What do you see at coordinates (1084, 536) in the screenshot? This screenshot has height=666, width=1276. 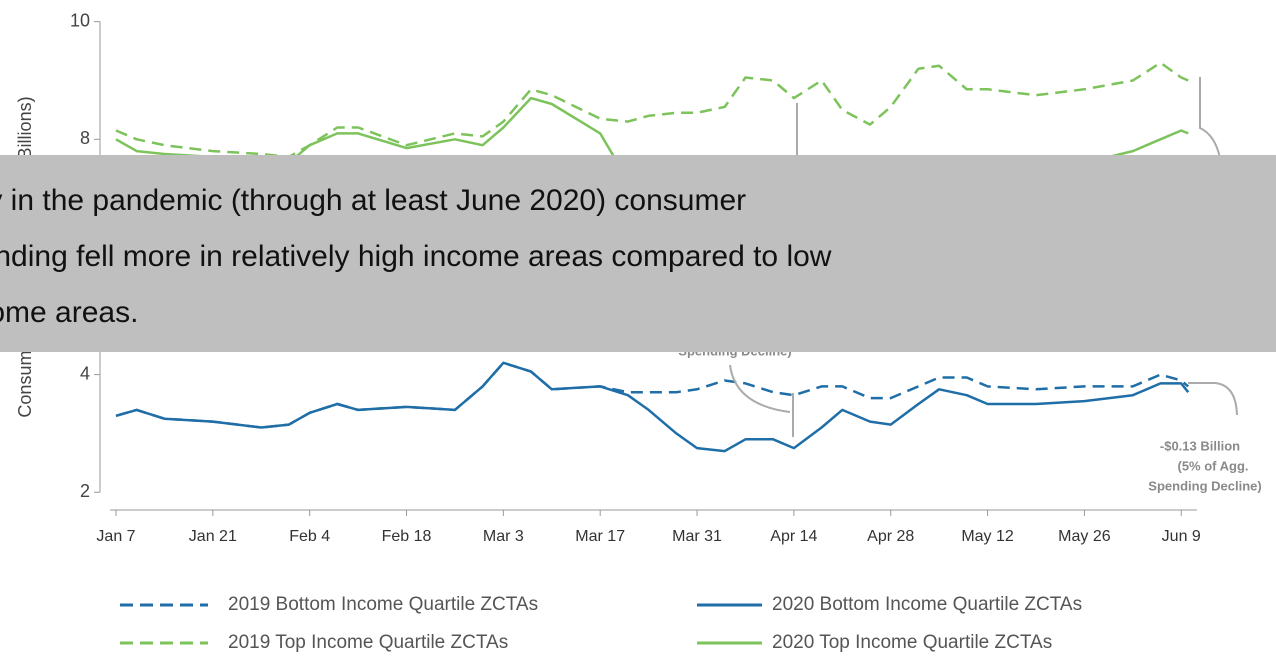 I see `x-tick-label: May 26` at bounding box center [1084, 536].